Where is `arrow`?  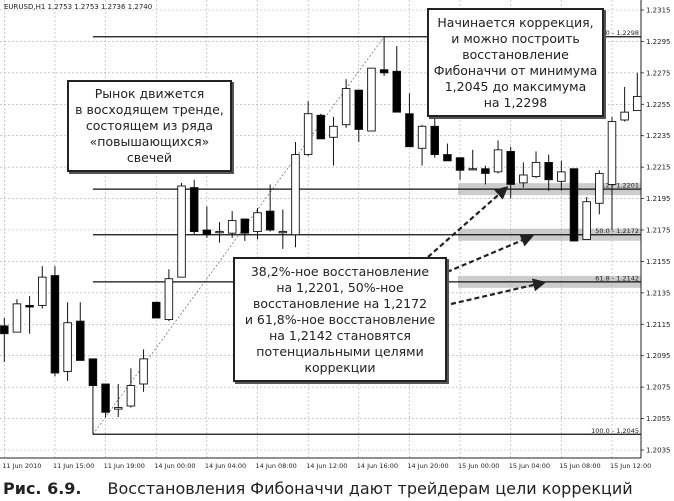
arrow is located at coordinates (490, 254).